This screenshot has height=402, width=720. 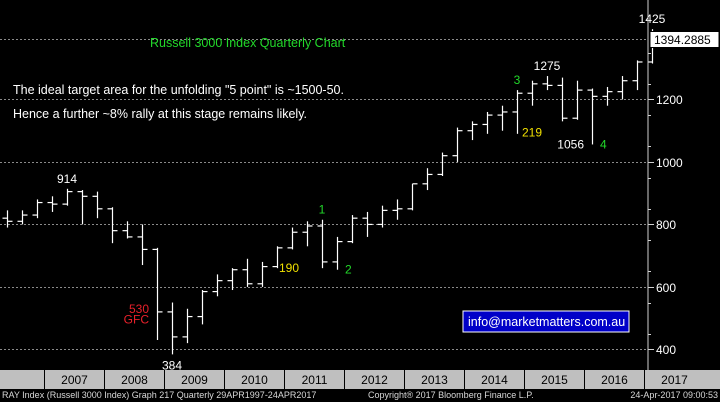 What do you see at coordinates (374, 380) in the screenshot?
I see `x-tick-label: 2012` at bounding box center [374, 380].